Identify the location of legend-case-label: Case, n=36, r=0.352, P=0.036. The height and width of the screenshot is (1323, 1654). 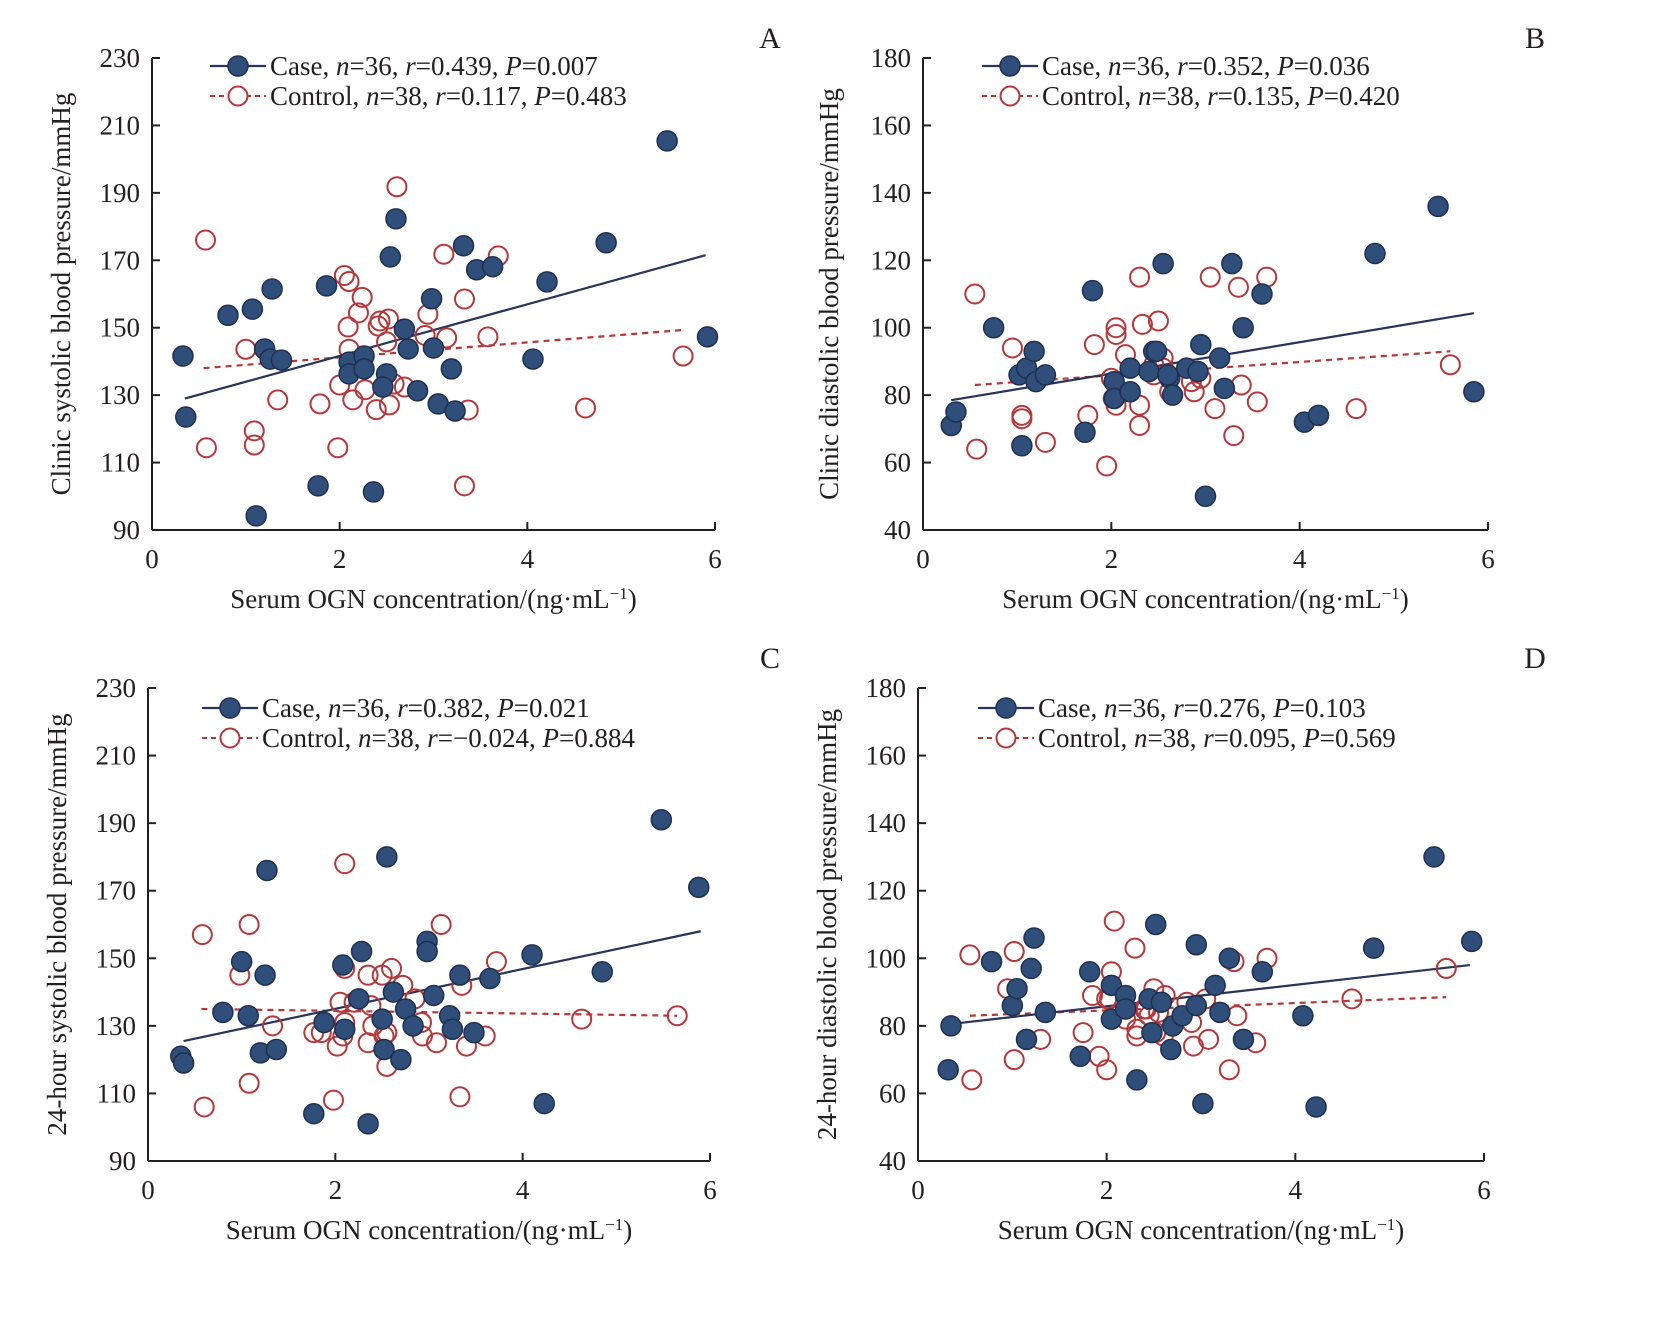
(1206, 66).